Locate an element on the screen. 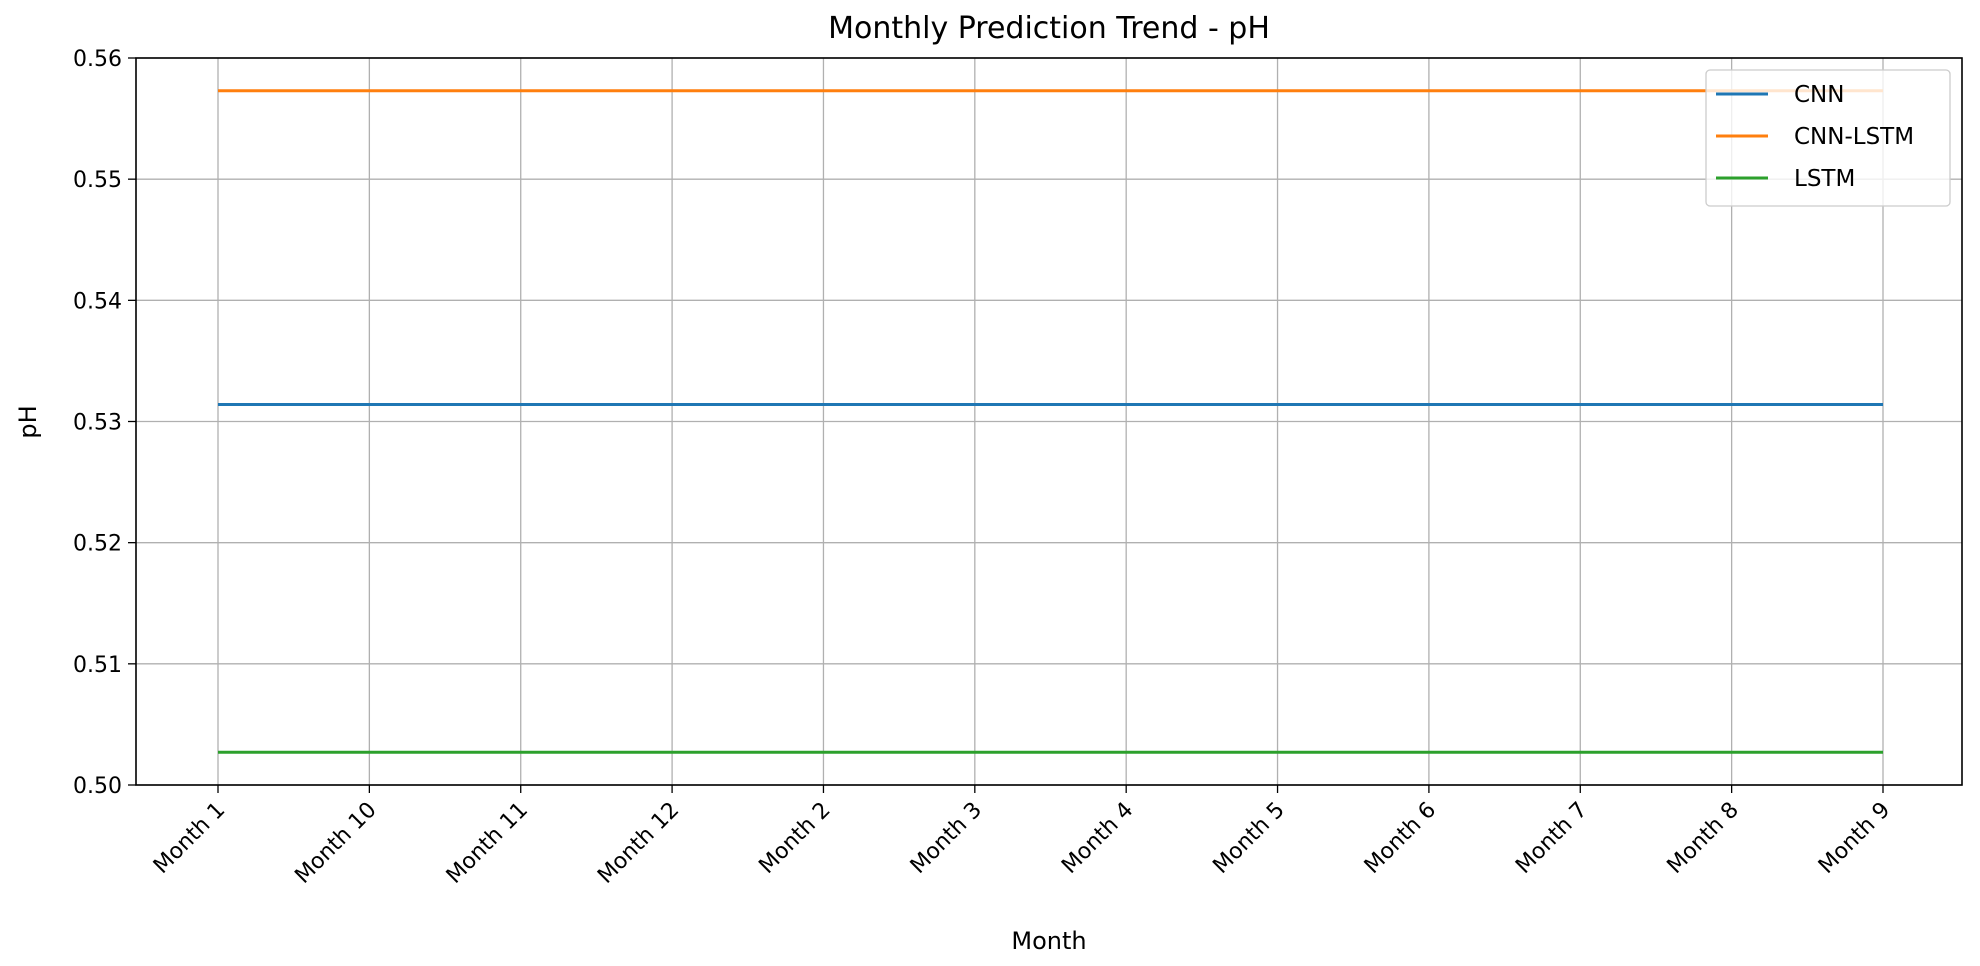 This screenshot has width=1980, height=966. y-axis: 0.50 0.51 0.52 0.53 0.54 0.55 0.56 is located at coordinates (104, 423).